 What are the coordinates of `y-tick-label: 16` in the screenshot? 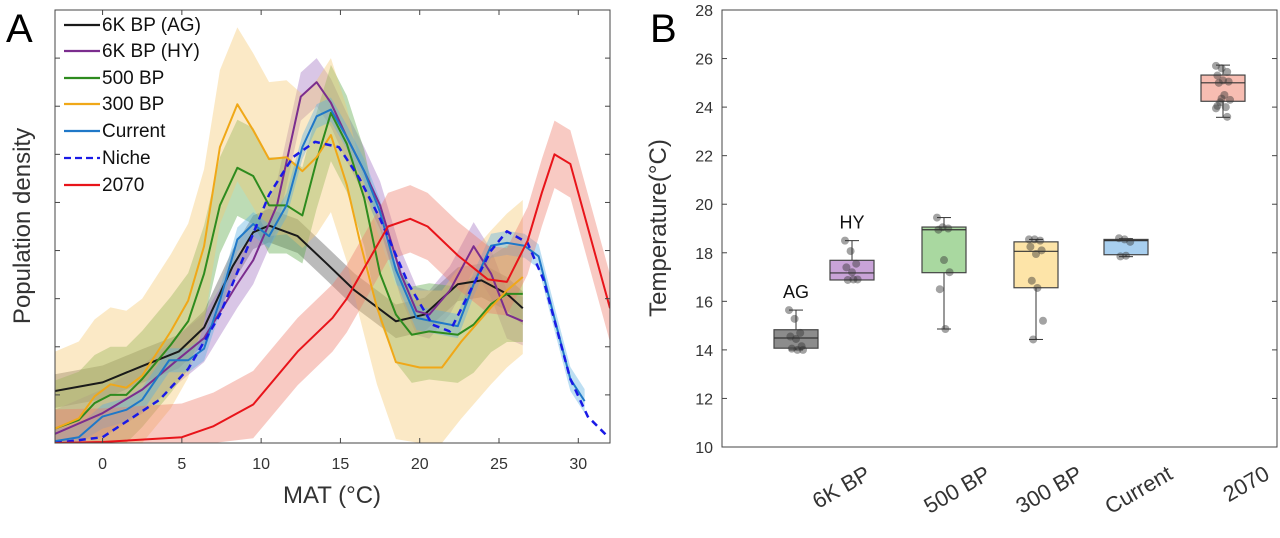 It's located at (704, 302).